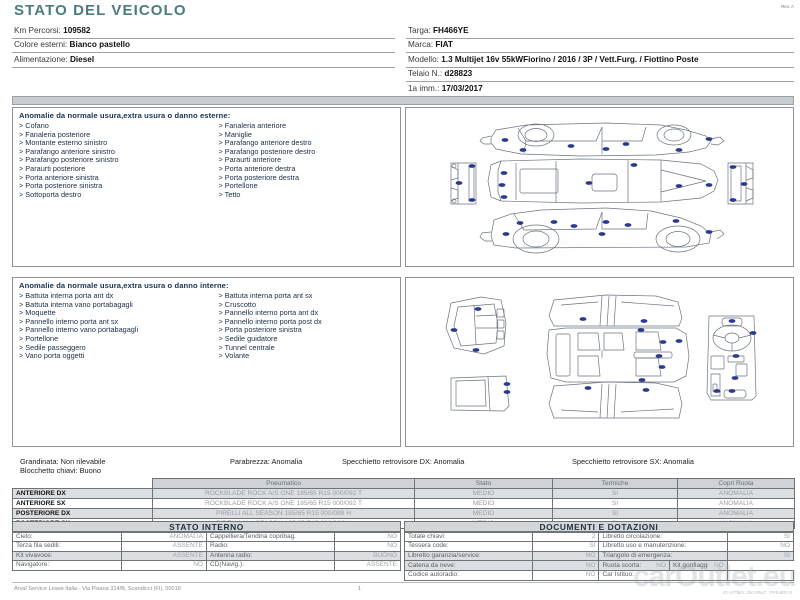 This screenshot has width=800, height=600. Describe the element at coordinates (114, 356) in the screenshot. I see `list-item: Vano porta oggetti` at that location.